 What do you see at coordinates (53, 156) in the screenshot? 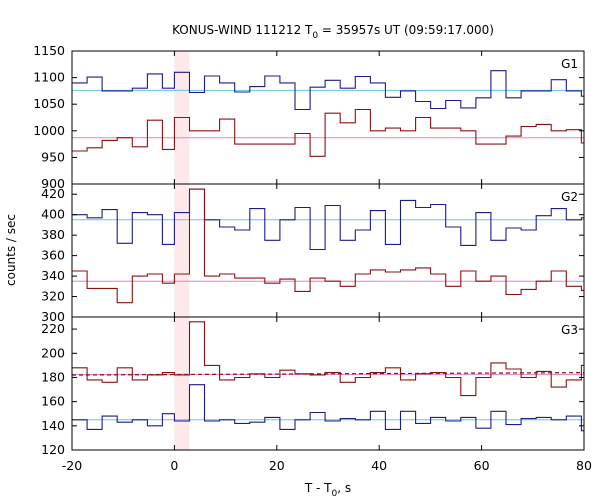
I see `y-tick-label: 950` at bounding box center [53, 156].